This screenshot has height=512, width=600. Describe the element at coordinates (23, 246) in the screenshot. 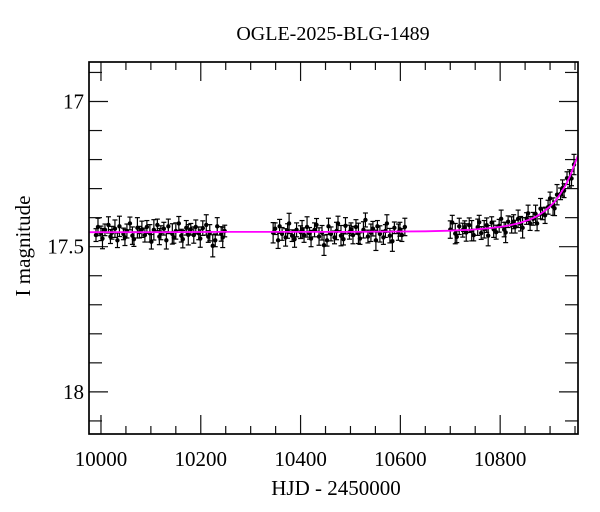

I see `y-axis-label: I magnitude` at that location.